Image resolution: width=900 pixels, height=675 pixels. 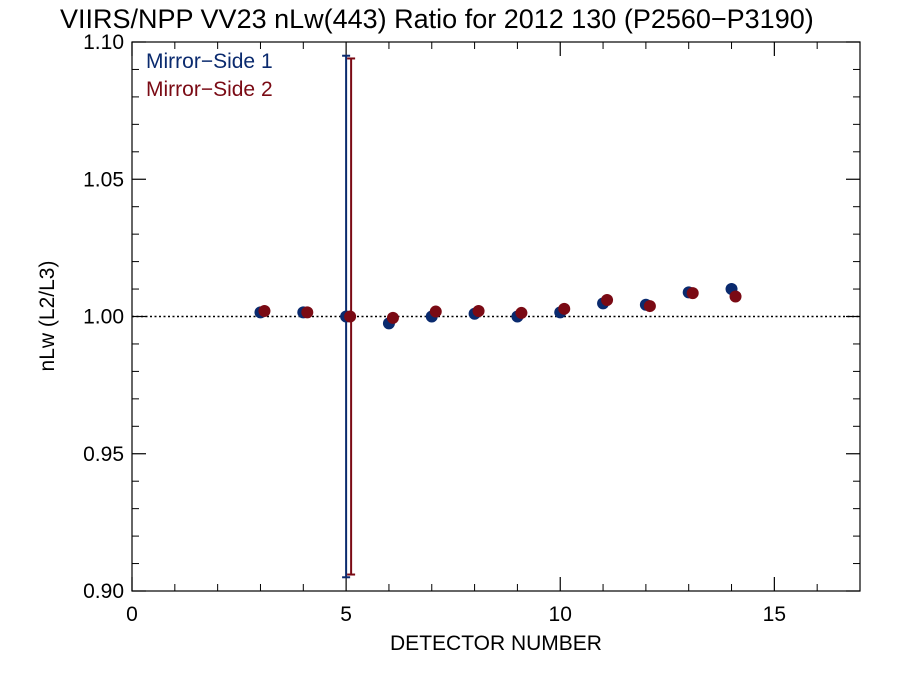 I want to click on y-tick-label: 0.95, so click(x=103, y=454).